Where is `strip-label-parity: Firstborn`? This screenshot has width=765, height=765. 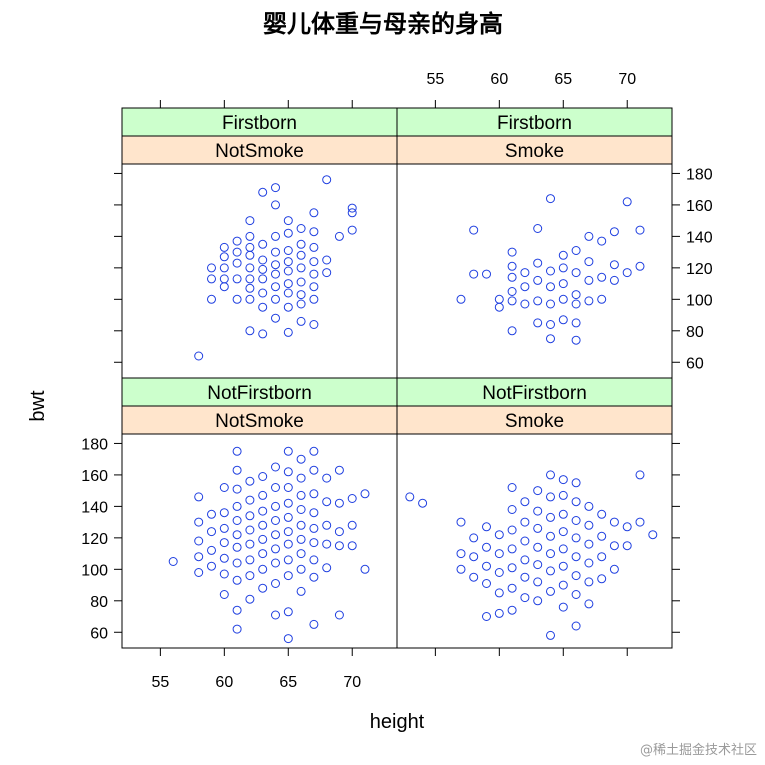
strip-label-parity: Firstborn is located at coordinates (534, 123).